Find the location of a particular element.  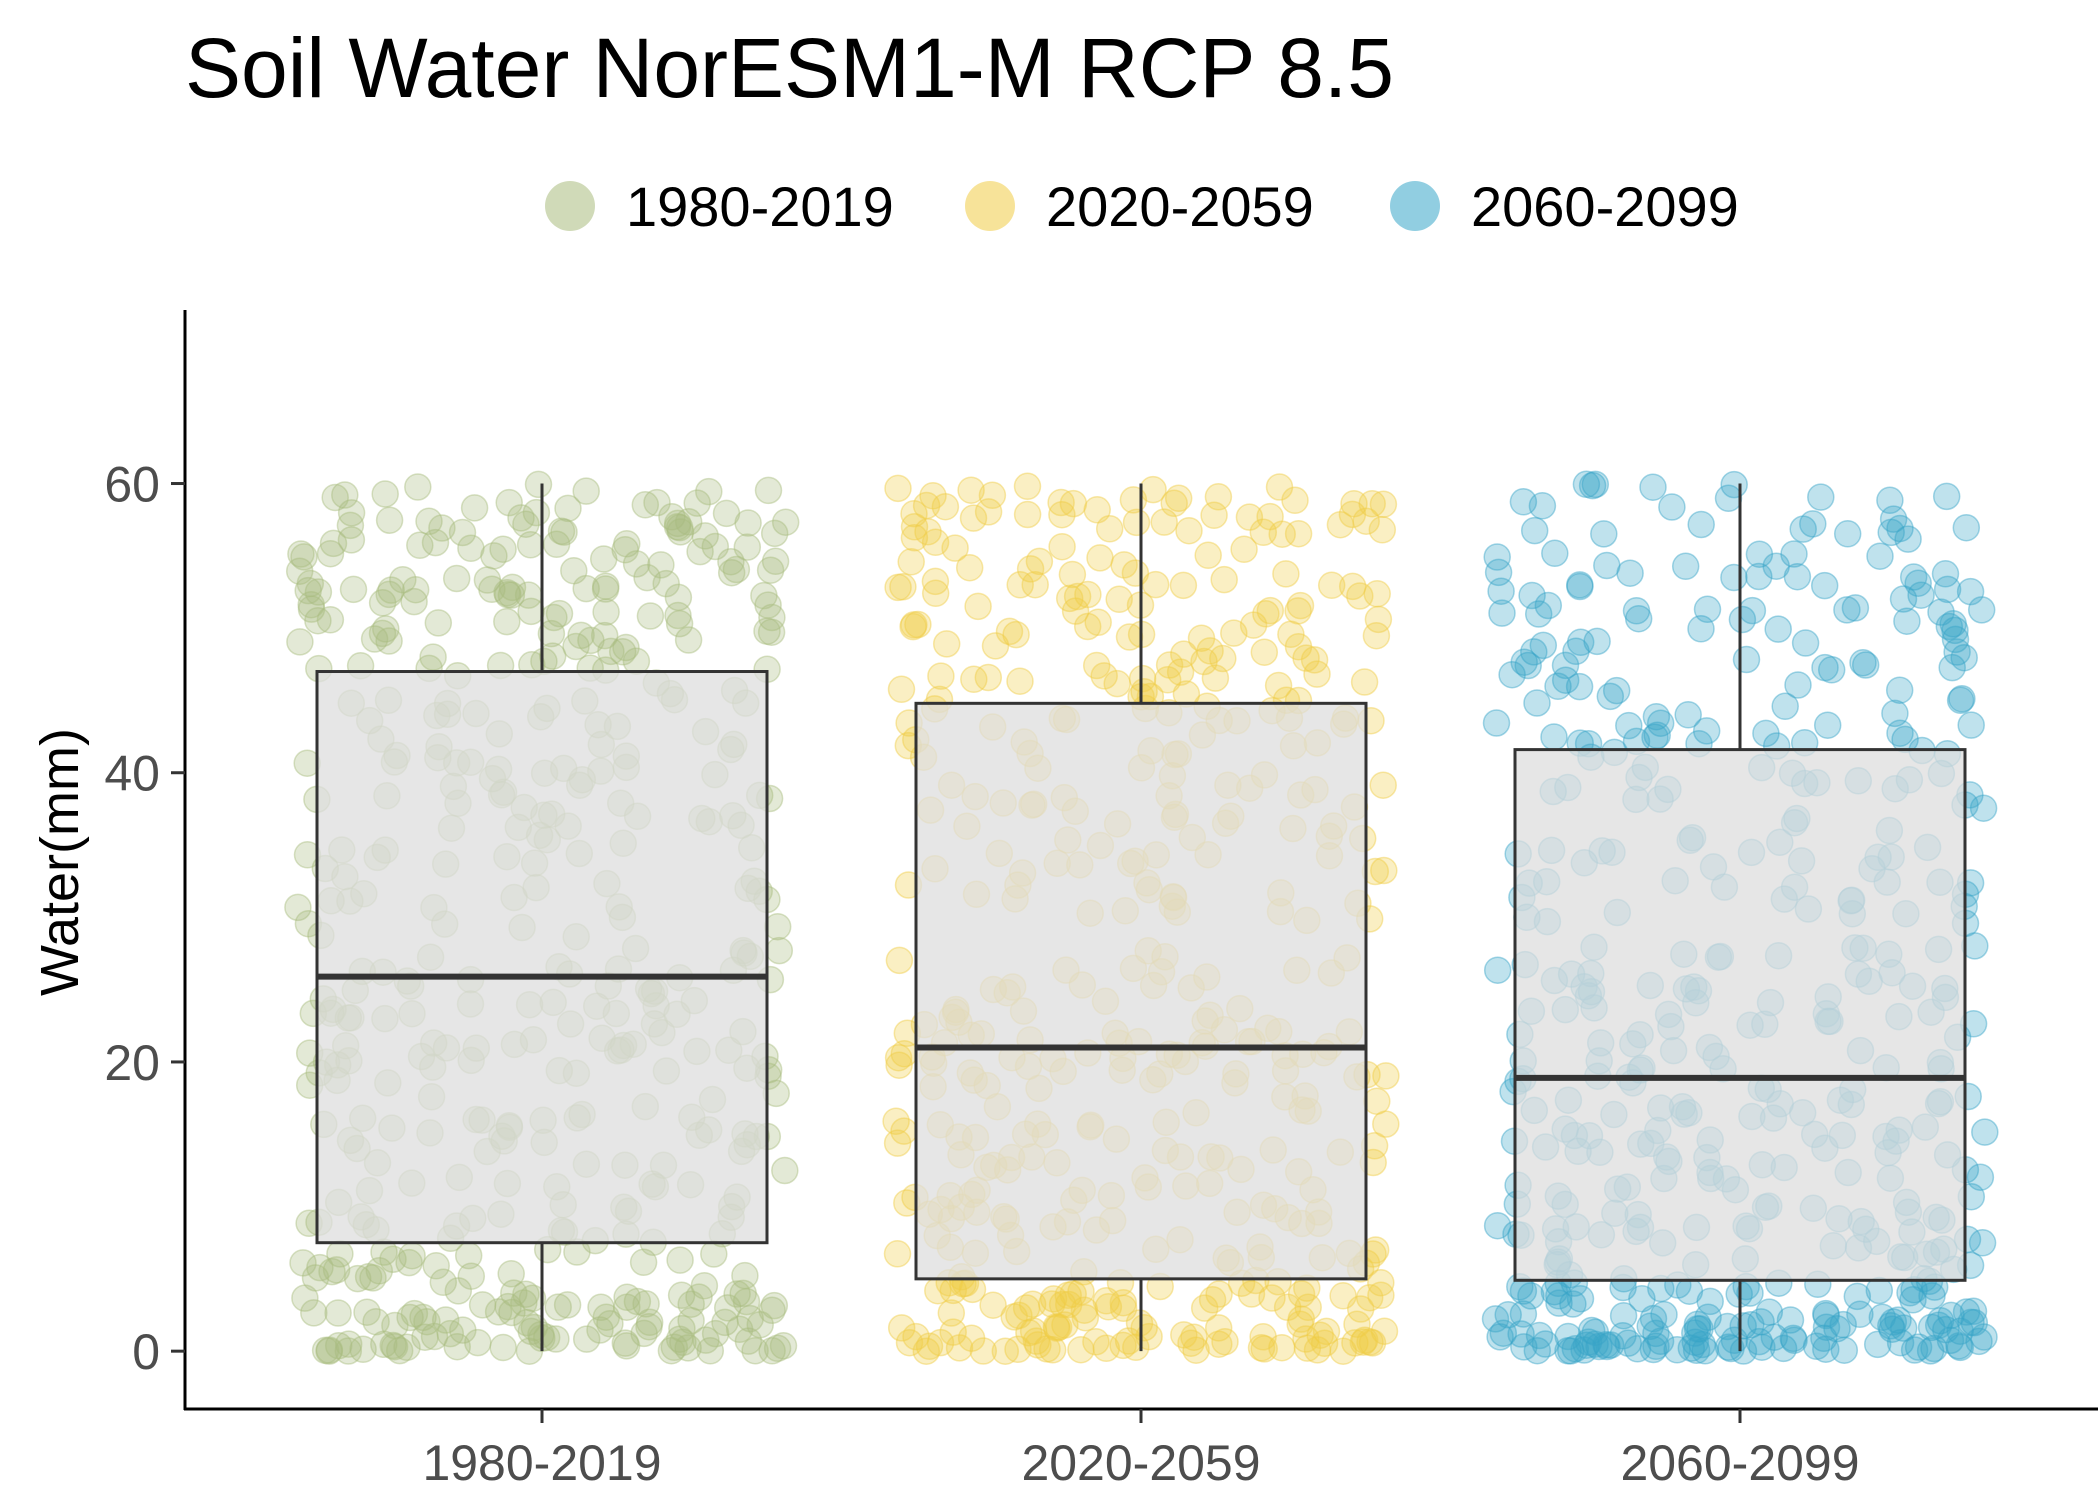

y-tick-label: 60 is located at coordinates (132, 485).